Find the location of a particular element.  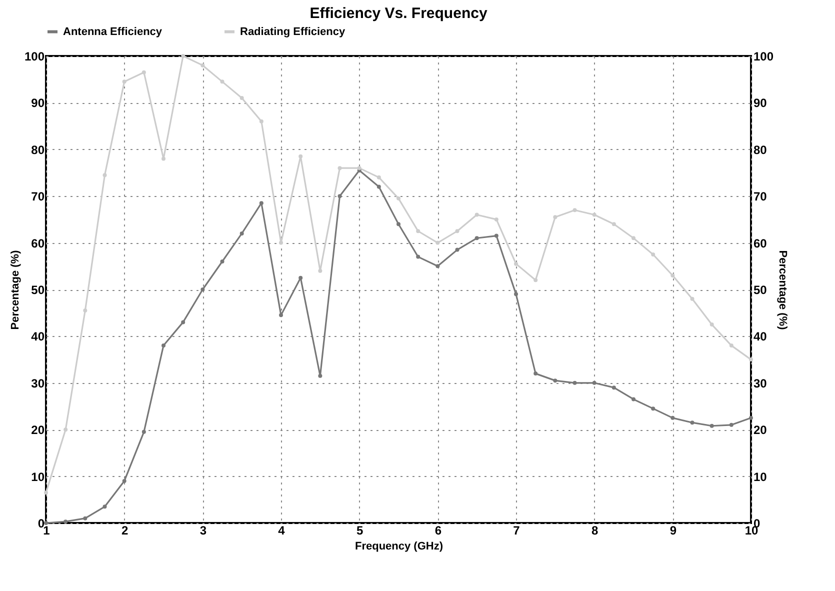

y-tick-label: 100 is located at coordinates (34, 57).